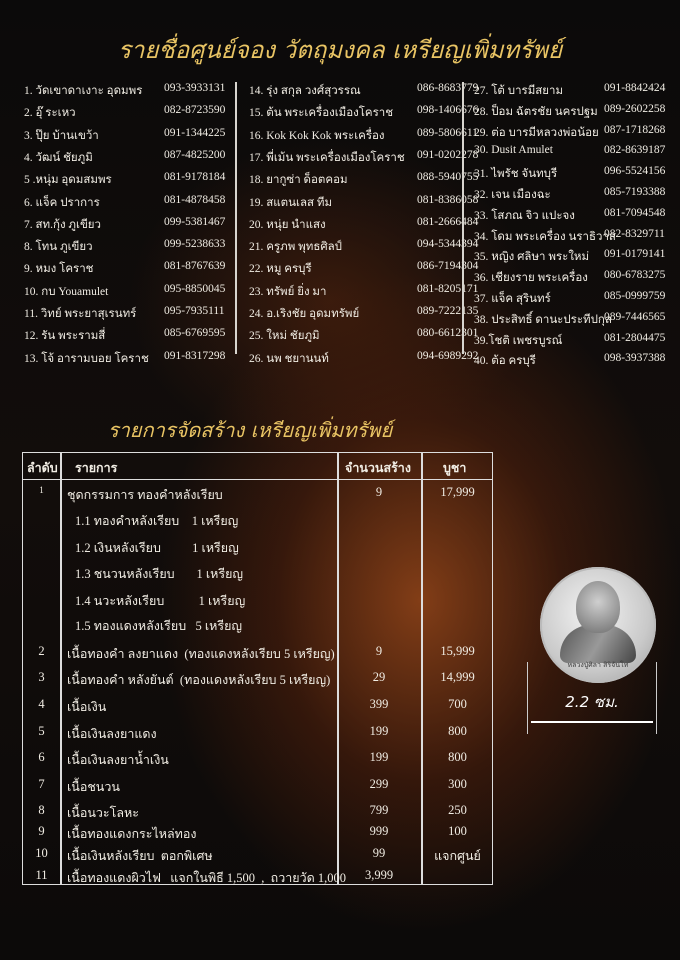 This screenshot has height=960, width=680. What do you see at coordinates (58, 247) in the screenshot?
I see `center-name: 8. โทน ภูเขียว` at bounding box center [58, 247].